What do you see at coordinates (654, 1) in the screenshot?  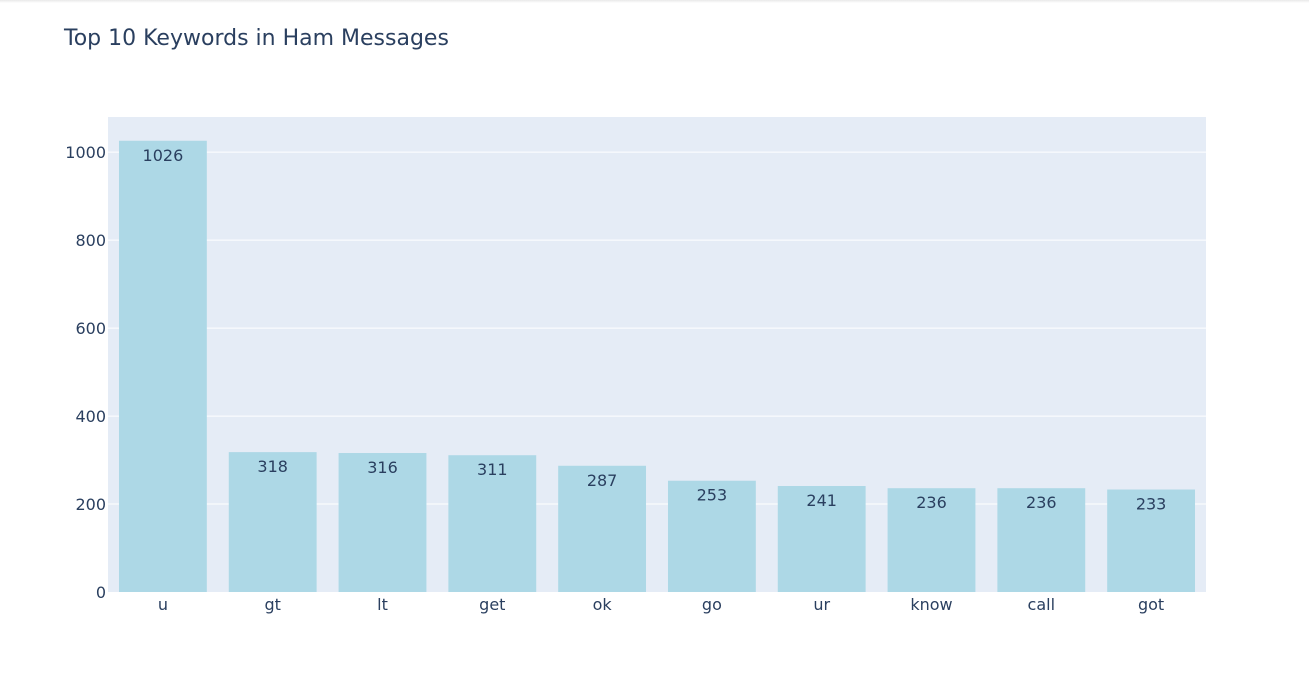 I see `top-border` at bounding box center [654, 1].